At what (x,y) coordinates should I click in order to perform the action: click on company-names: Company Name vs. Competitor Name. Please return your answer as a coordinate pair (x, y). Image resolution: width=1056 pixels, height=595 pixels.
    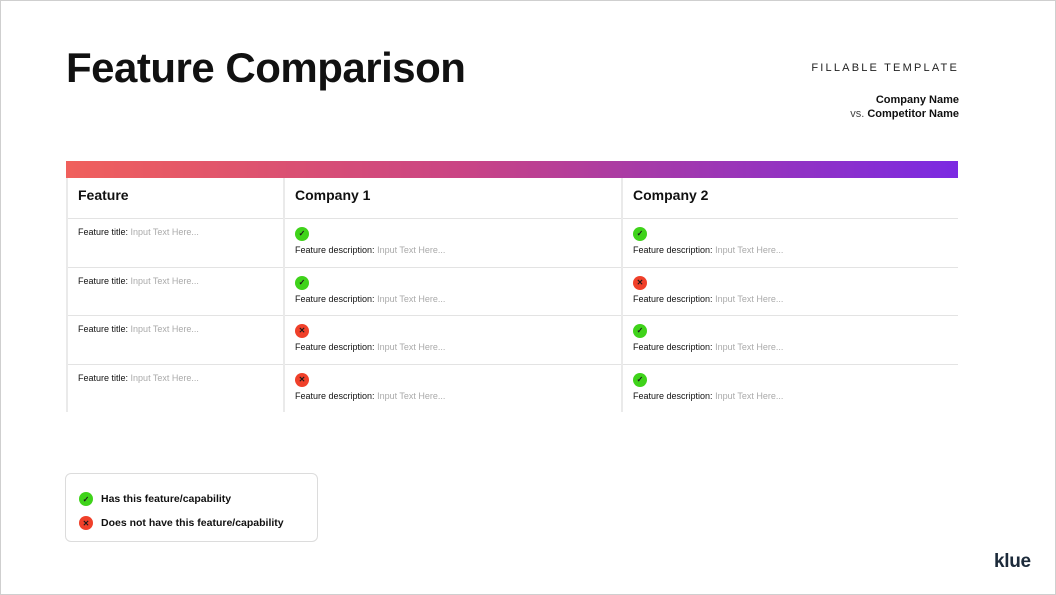
    Looking at the image, I should click on (904, 107).